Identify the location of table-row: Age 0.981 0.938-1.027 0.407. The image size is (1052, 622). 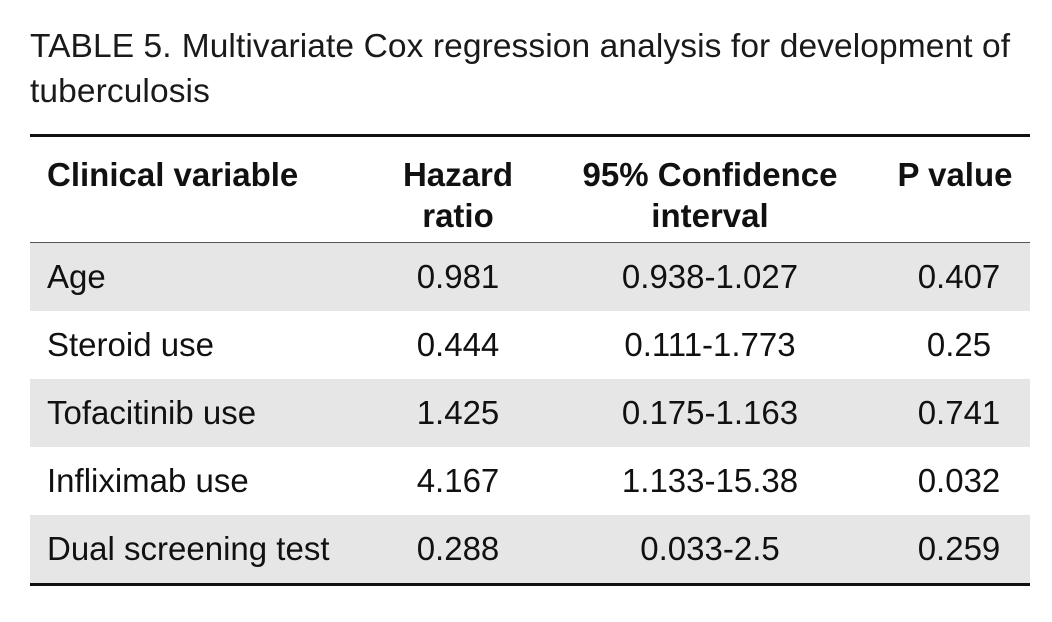
(530, 277).